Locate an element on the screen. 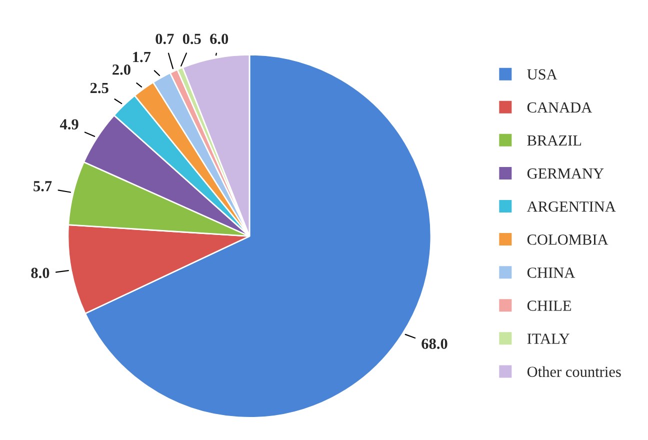 This screenshot has height=440, width=648. legend-label: CHILE is located at coordinates (549, 305).